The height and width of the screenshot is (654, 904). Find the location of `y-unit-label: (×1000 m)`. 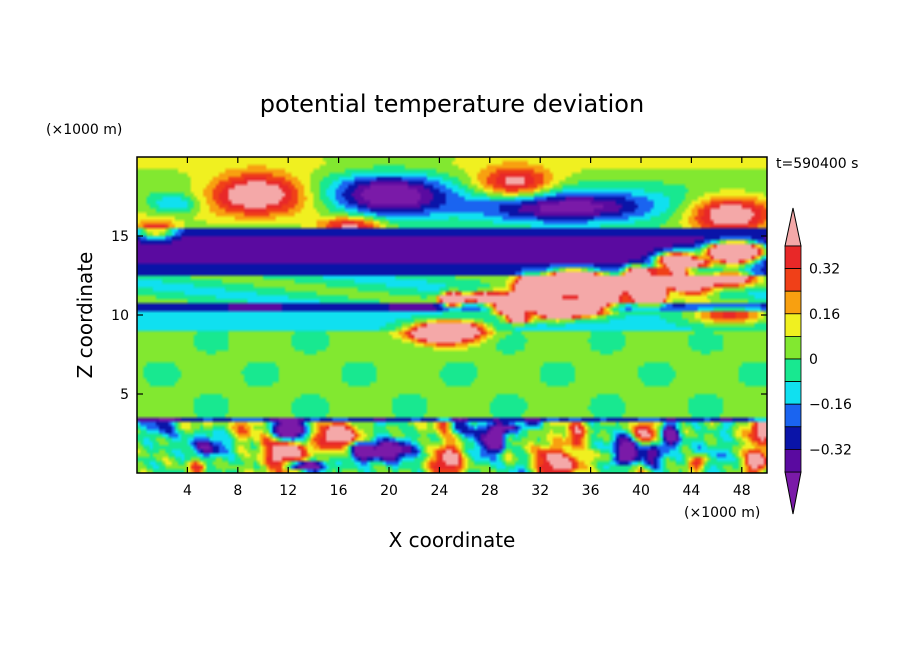

y-unit-label: (×1000 m) is located at coordinates (84, 130).